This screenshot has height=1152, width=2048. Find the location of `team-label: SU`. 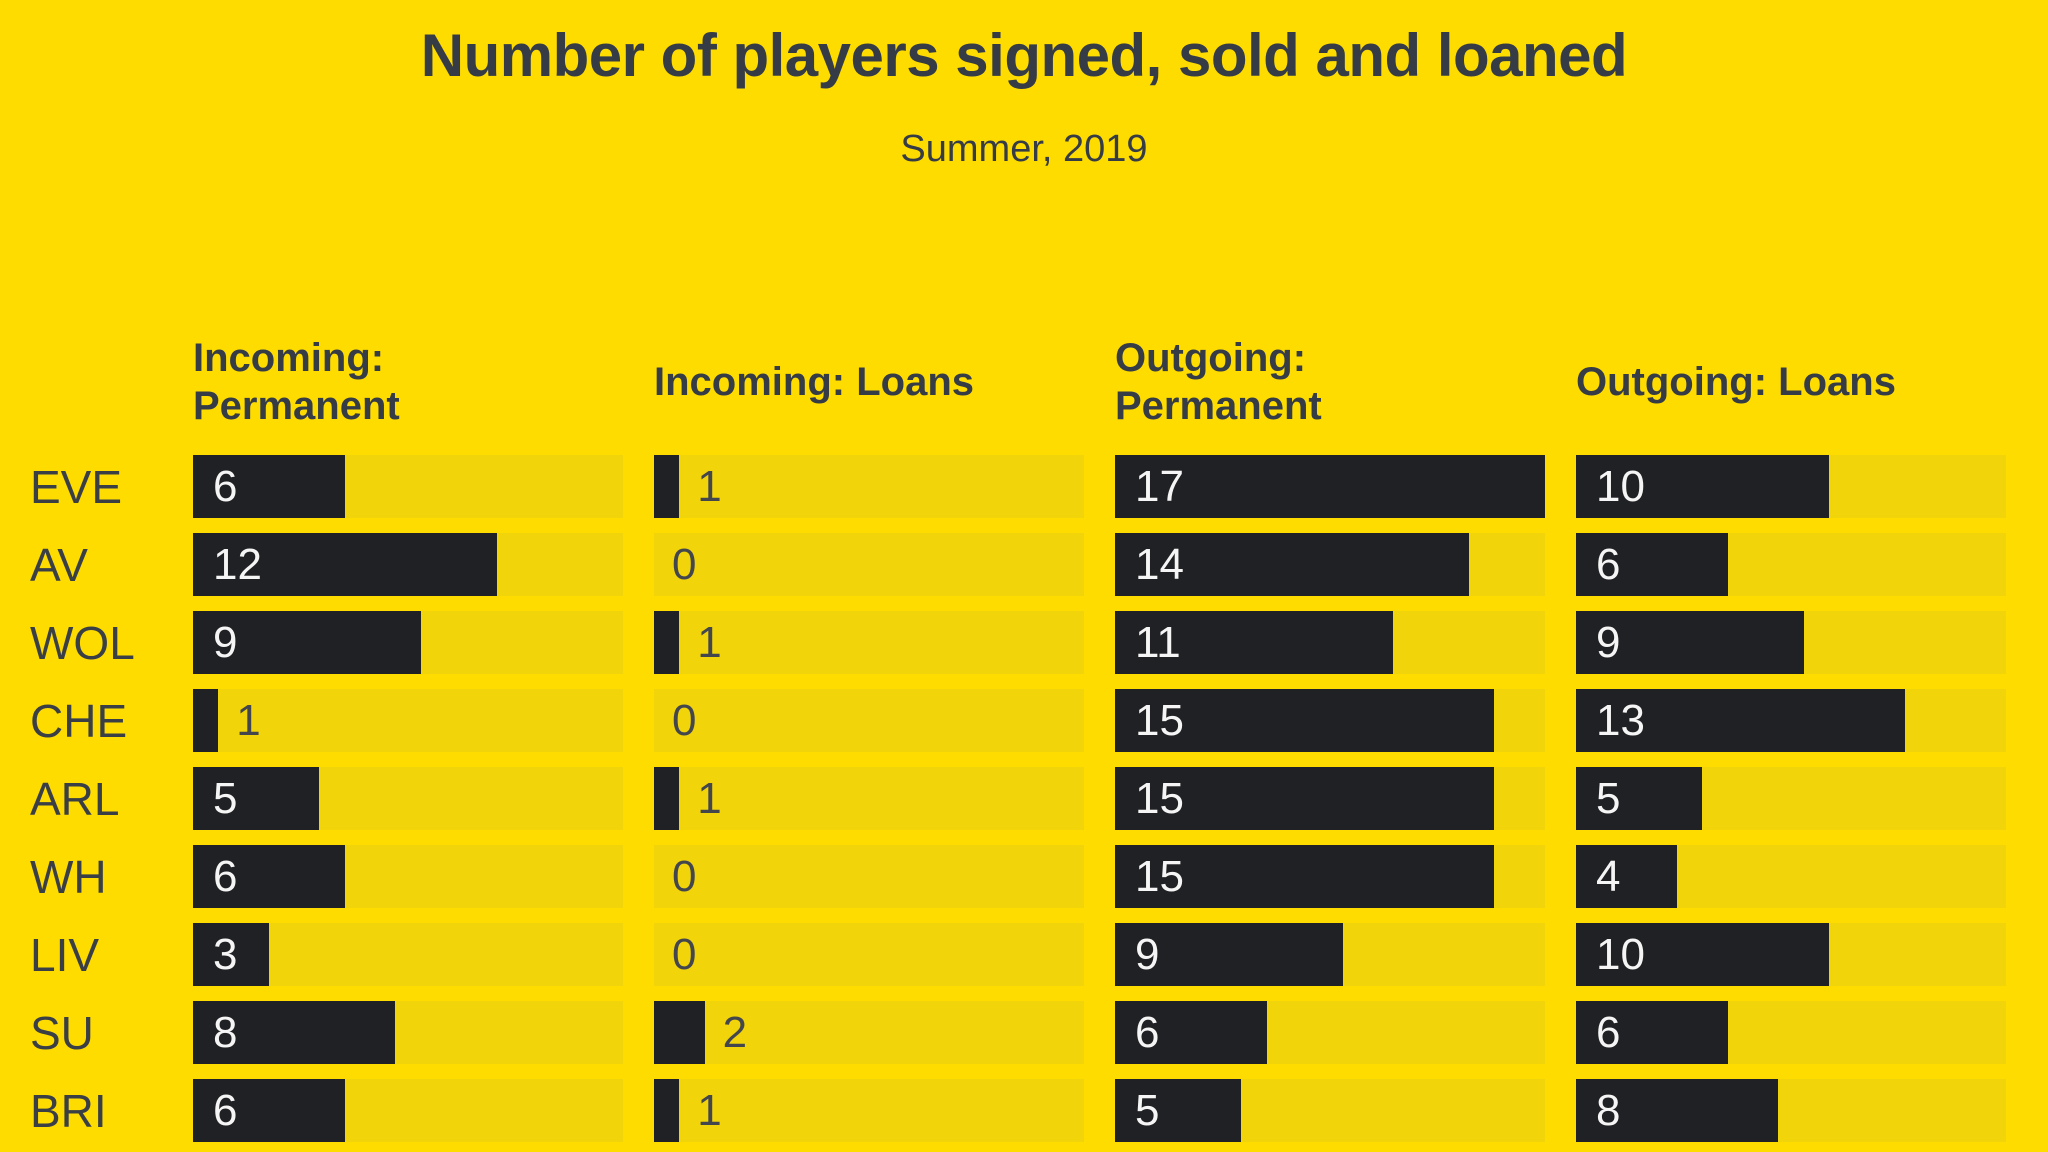

team-label: SU is located at coordinates (62, 1032).